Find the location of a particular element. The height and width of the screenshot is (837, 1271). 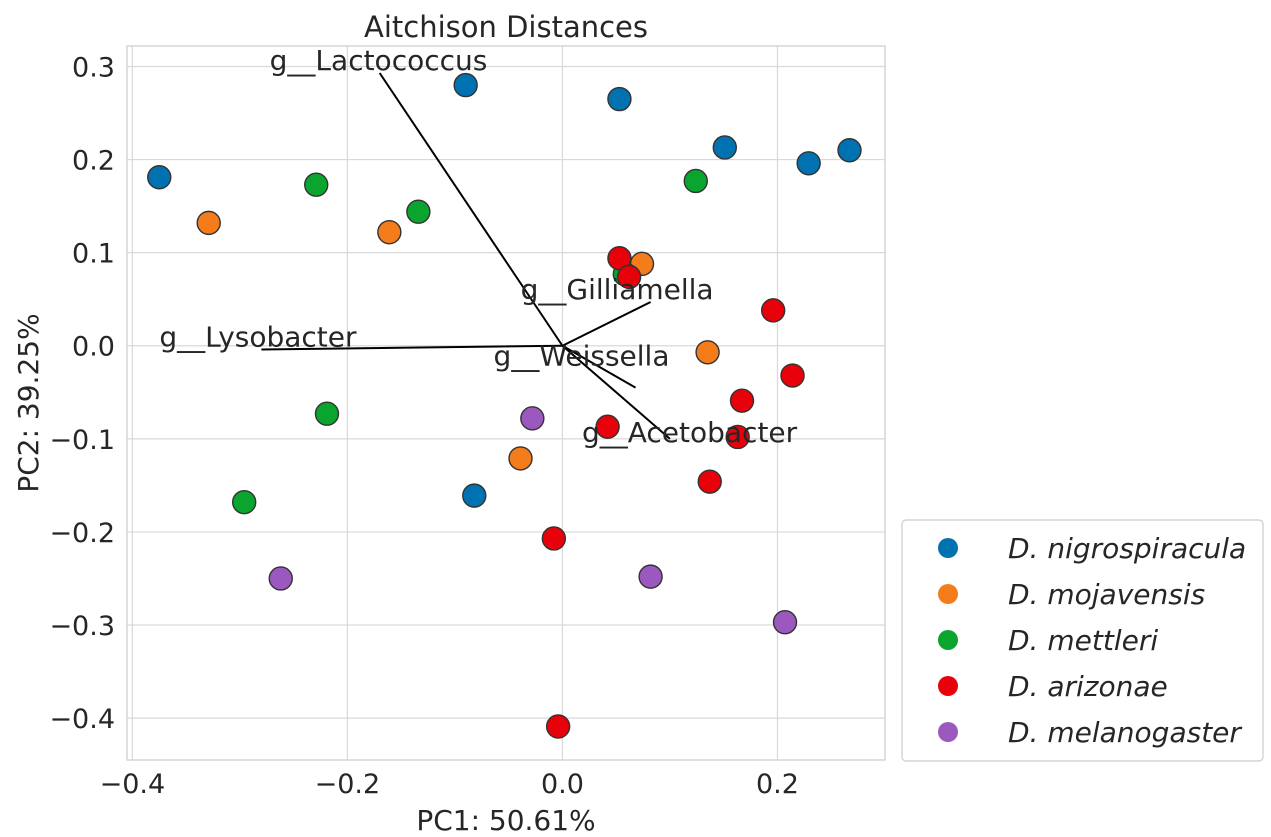

legend-box is located at coordinates (1082, 640).